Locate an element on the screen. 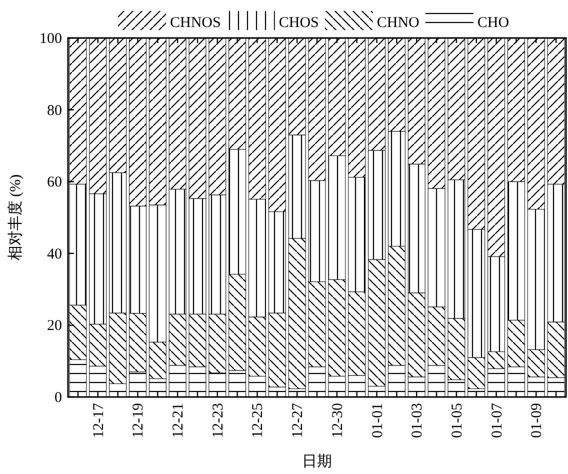 This screenshot has height=474, width=568. x-tick-label: 12-21 is located at coordinates (178, 420).